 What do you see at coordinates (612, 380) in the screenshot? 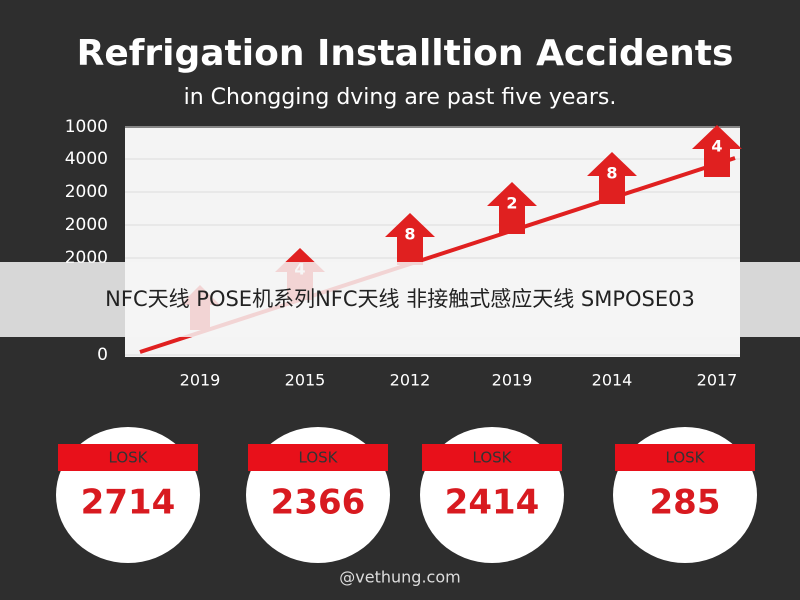
I see `x-label: 2014` at bounding box center [612, 380].